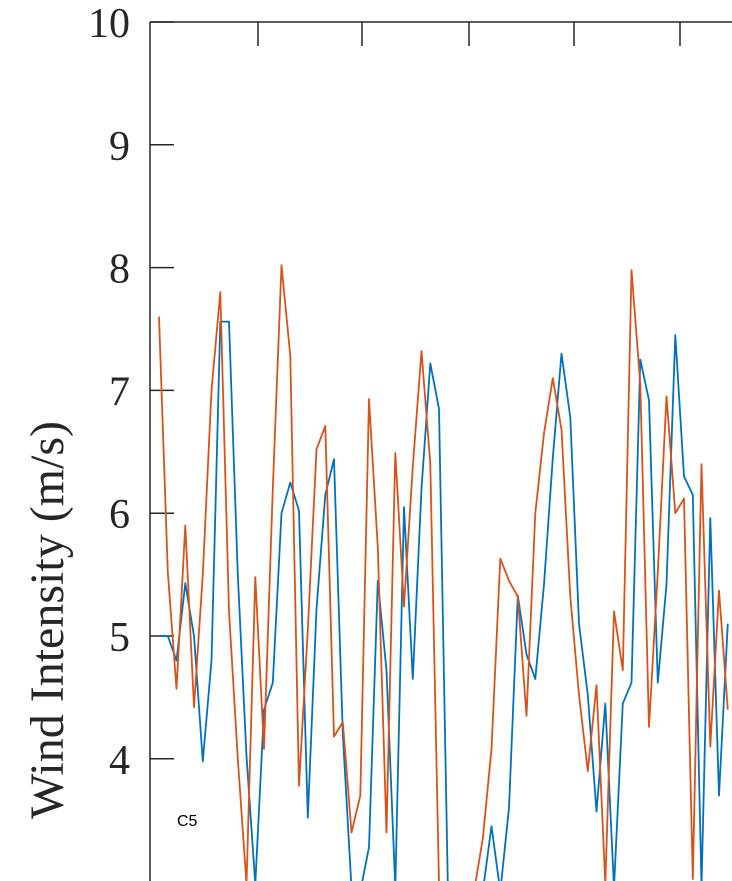 The height and width of the screenshot is (881, 732). Describe the element at coordinates (109, 24) in the screenshot. I see `y-tick-label: 10` at that location.